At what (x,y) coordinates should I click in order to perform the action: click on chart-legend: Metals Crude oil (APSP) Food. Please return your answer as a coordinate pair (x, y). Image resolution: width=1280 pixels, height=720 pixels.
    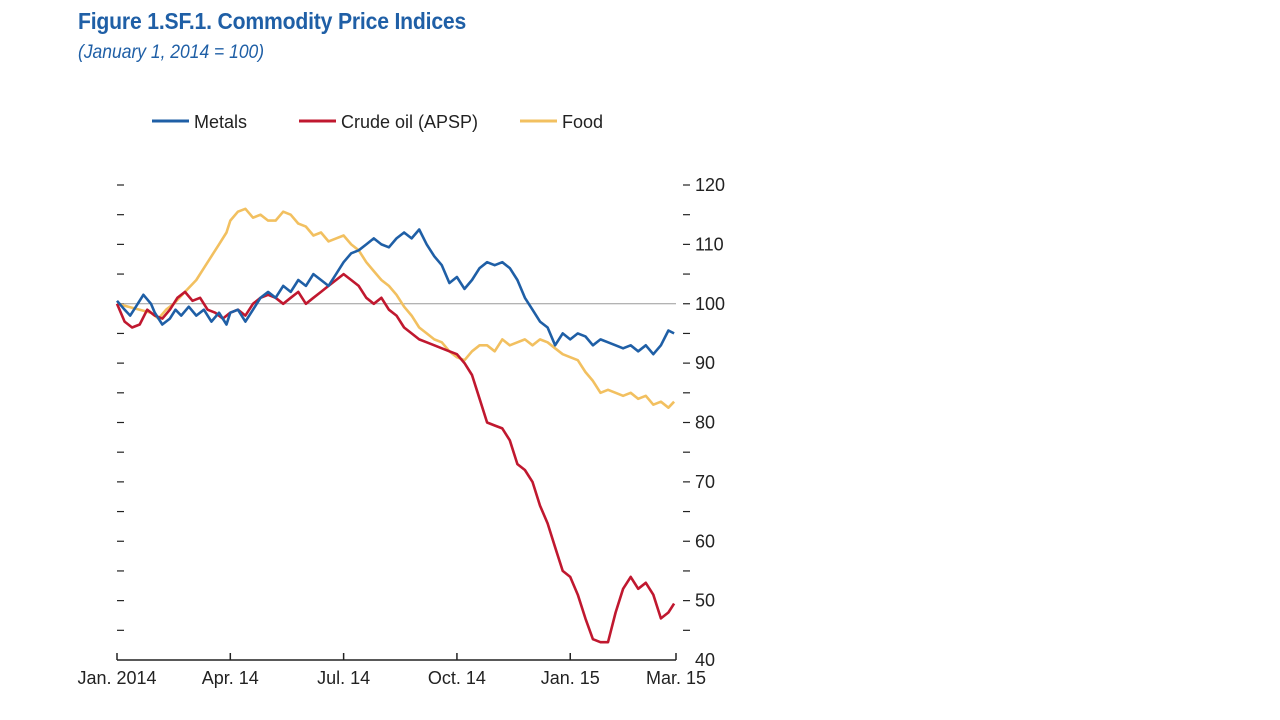
    Looking at the image, I should click on (377, 122).